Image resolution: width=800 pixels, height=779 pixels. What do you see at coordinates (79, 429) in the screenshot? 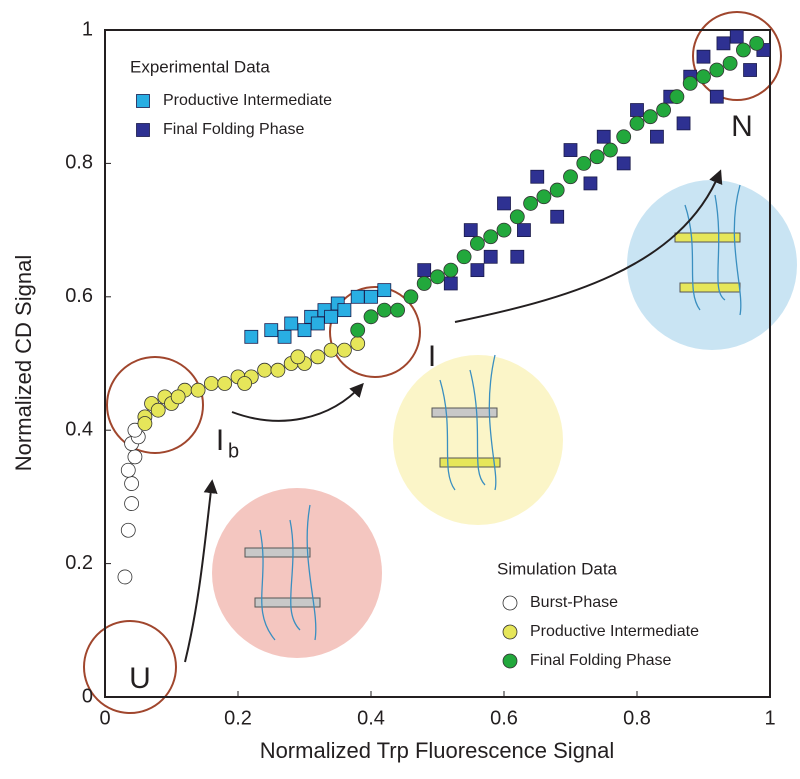
I see `y-tick-label: 0.4` at bounding box center [79, 429].